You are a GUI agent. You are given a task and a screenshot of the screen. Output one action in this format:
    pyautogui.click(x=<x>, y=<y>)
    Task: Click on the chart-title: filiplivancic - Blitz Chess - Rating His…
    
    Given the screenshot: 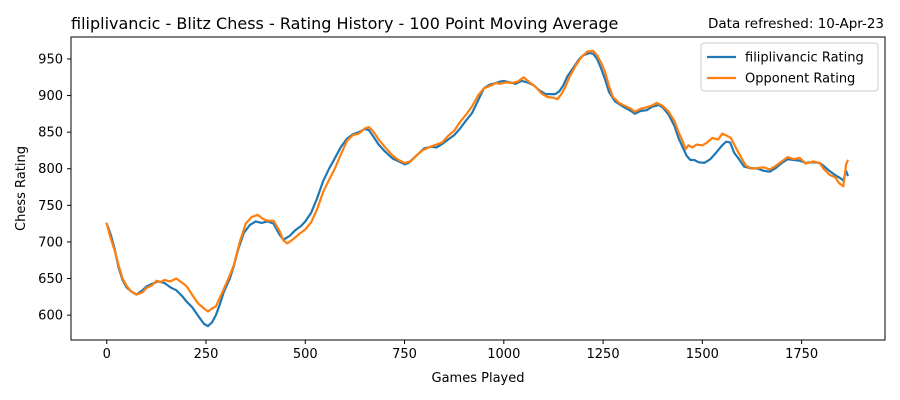 What is the action you would take?
    pyautogui.click(x=344, y=23)
    